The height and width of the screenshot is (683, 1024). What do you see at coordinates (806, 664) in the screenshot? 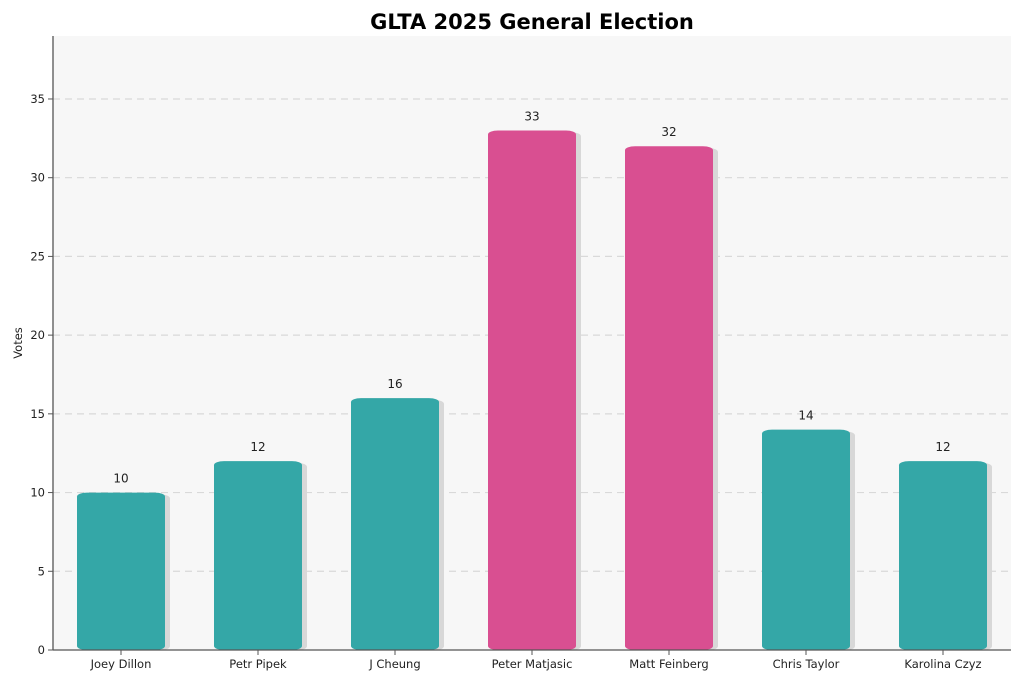
I see `x-tick-label: Chris Taylor` at bounding box center [806, 664].